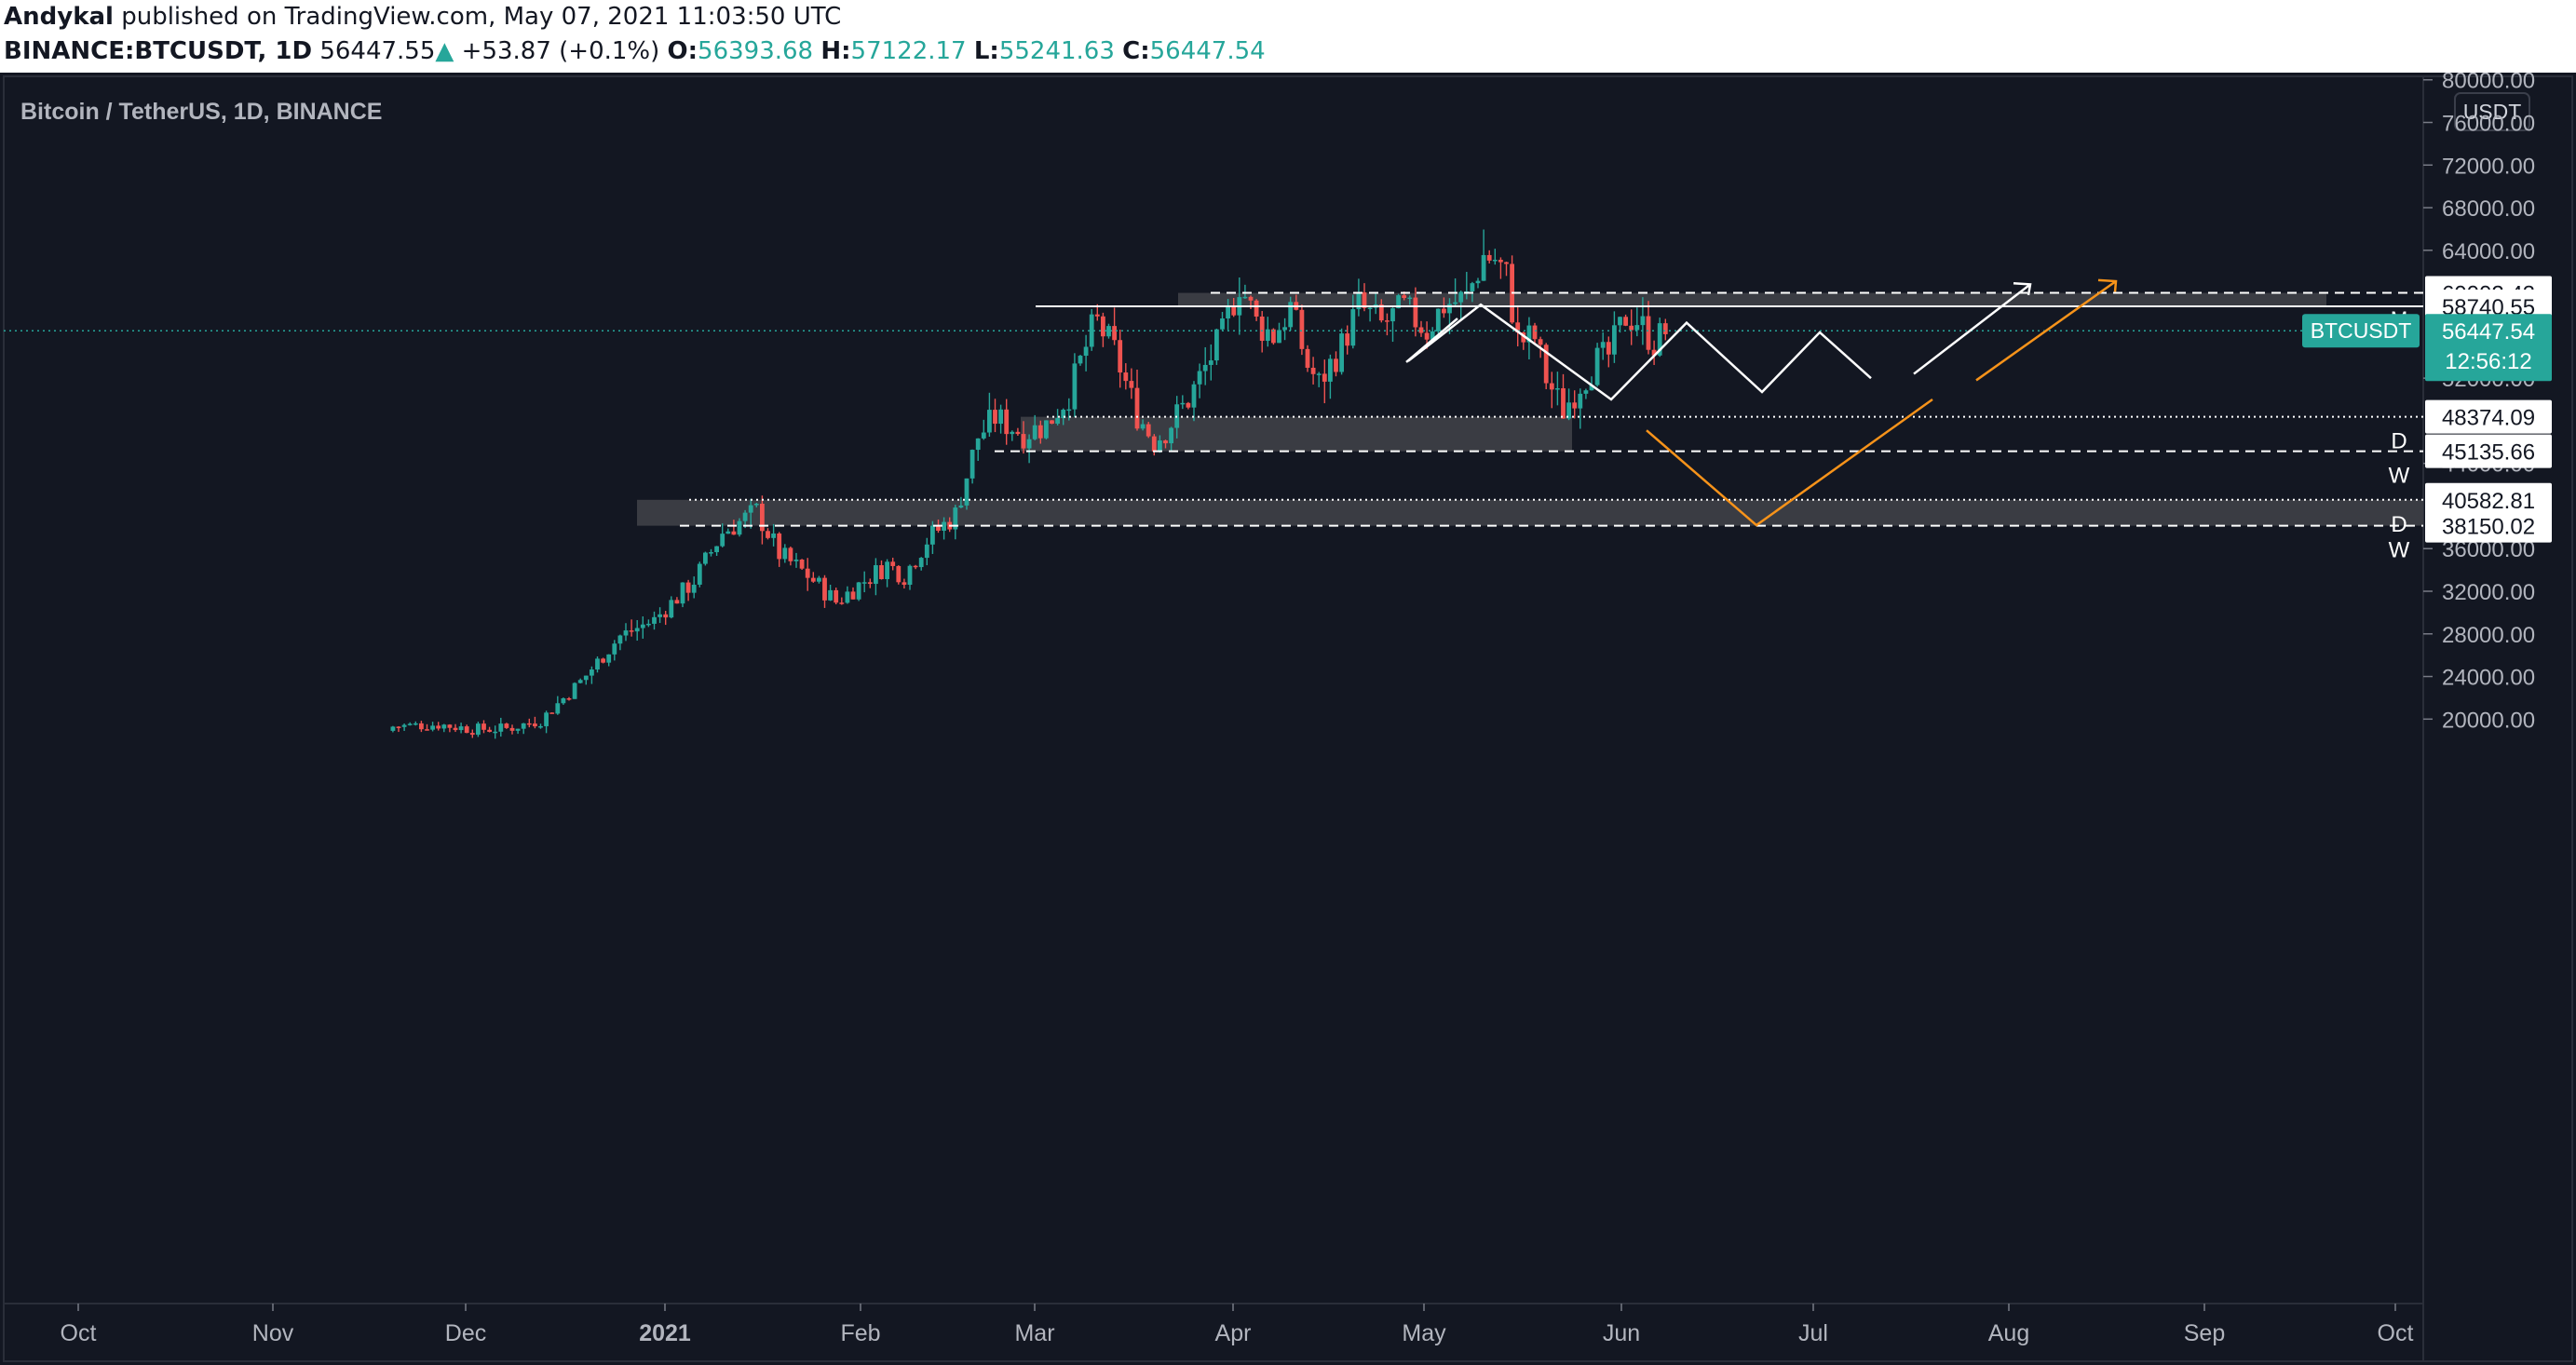 The width and height of the screenshot is (2576, 1365). I want to click on chart-title: Bitcoin / TetherUS, 1D, BINANCE, so click(201, 112).